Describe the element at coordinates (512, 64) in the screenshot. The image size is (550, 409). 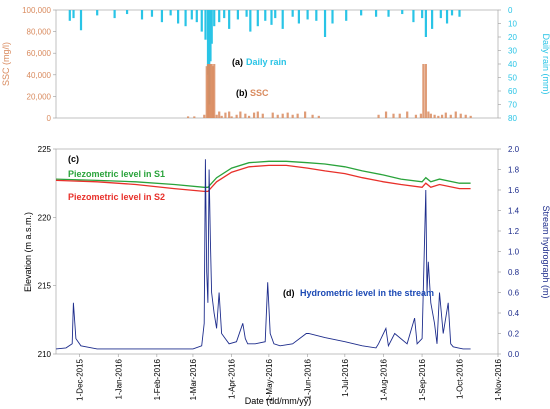
I see `rain-tick-label: 40` at that location.